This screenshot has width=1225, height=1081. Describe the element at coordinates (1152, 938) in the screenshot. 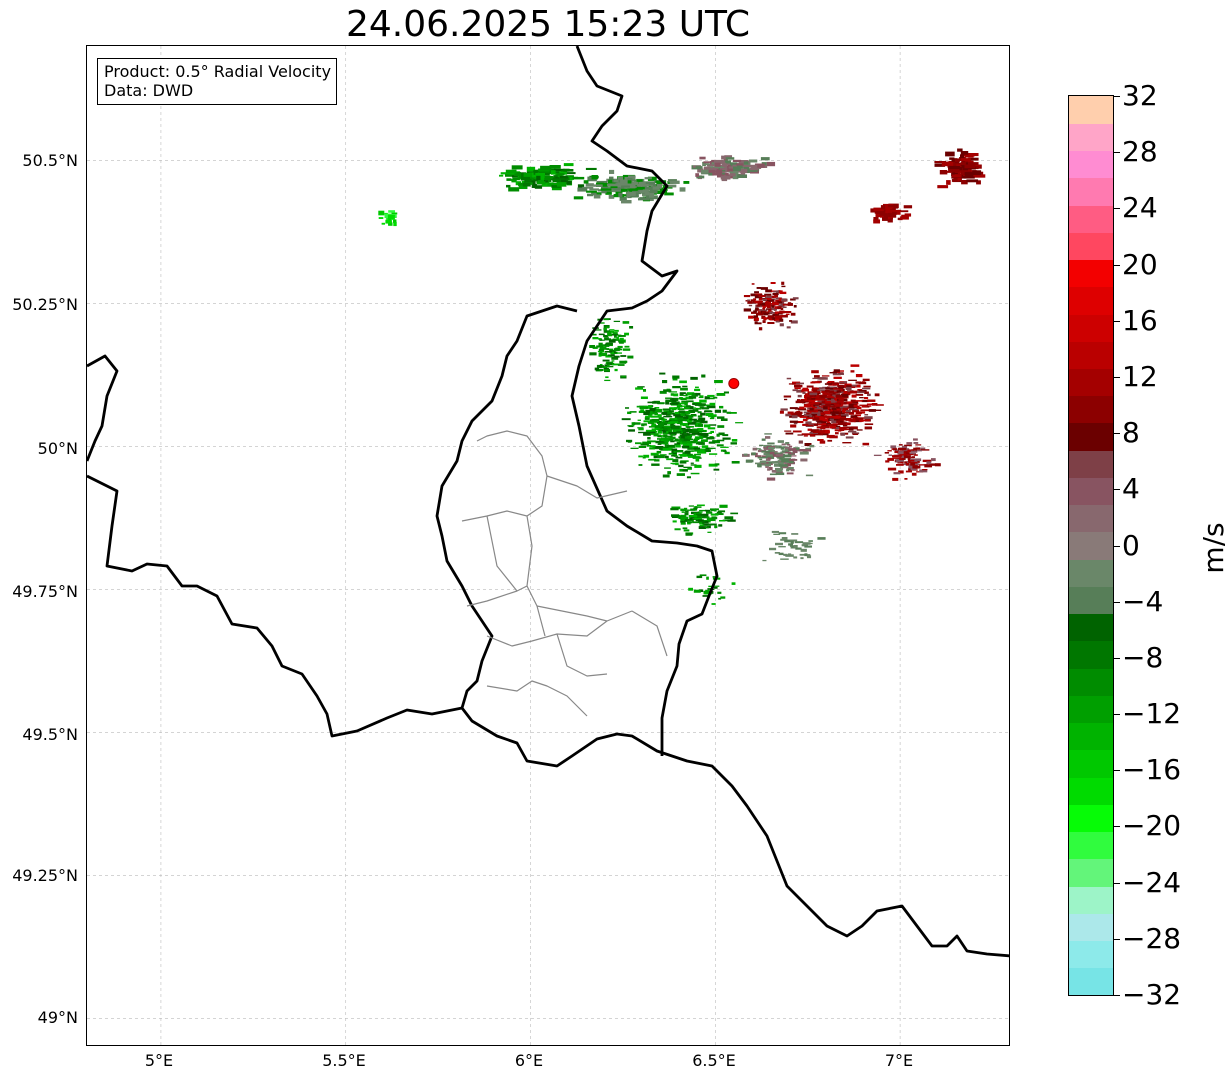

I see `colorbar-tick-label: −28` at that location.